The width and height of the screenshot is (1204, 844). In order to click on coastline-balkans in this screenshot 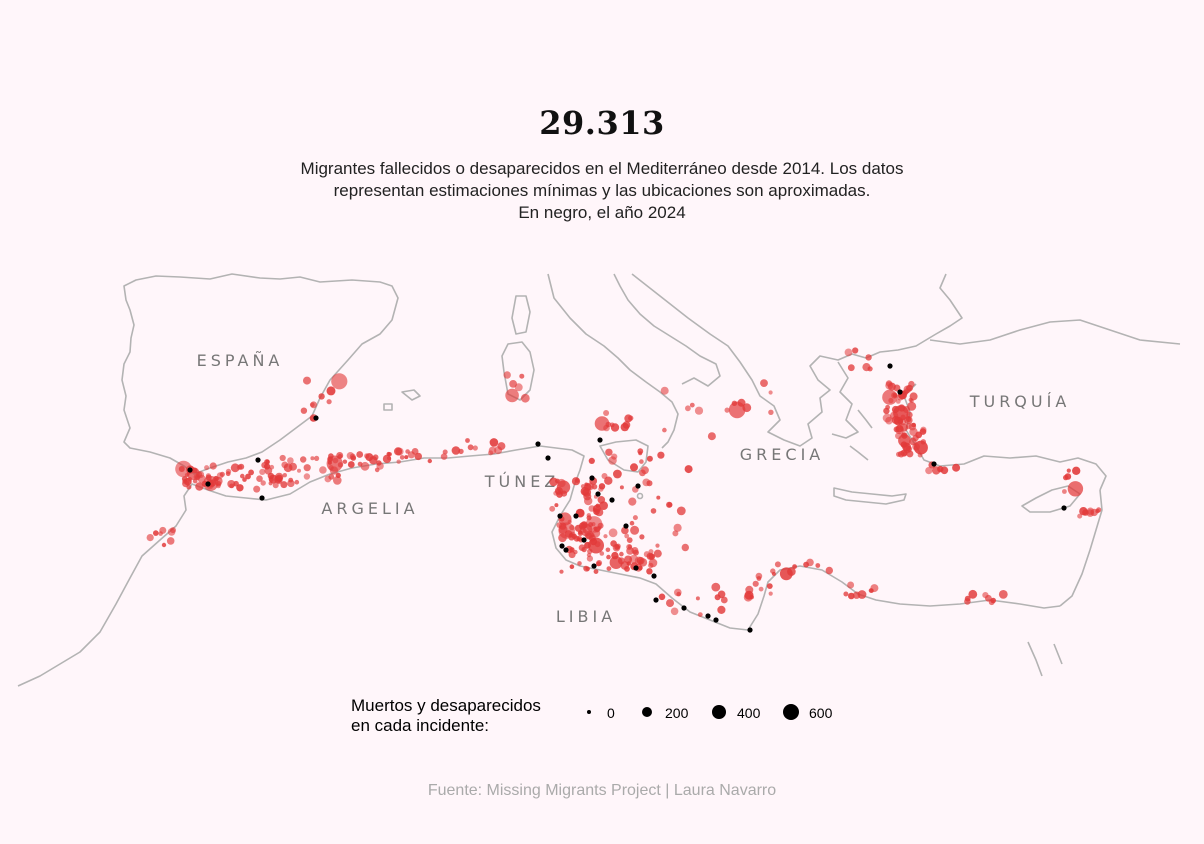, I will do `click(797, 360)`.